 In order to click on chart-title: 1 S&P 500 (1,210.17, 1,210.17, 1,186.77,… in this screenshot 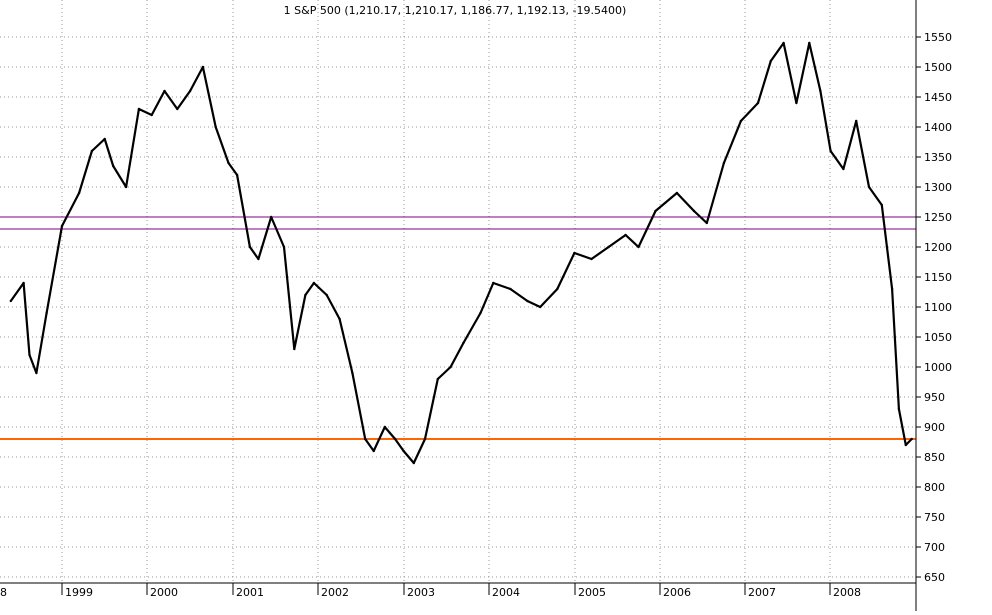, I will do `click(455, 10)`.